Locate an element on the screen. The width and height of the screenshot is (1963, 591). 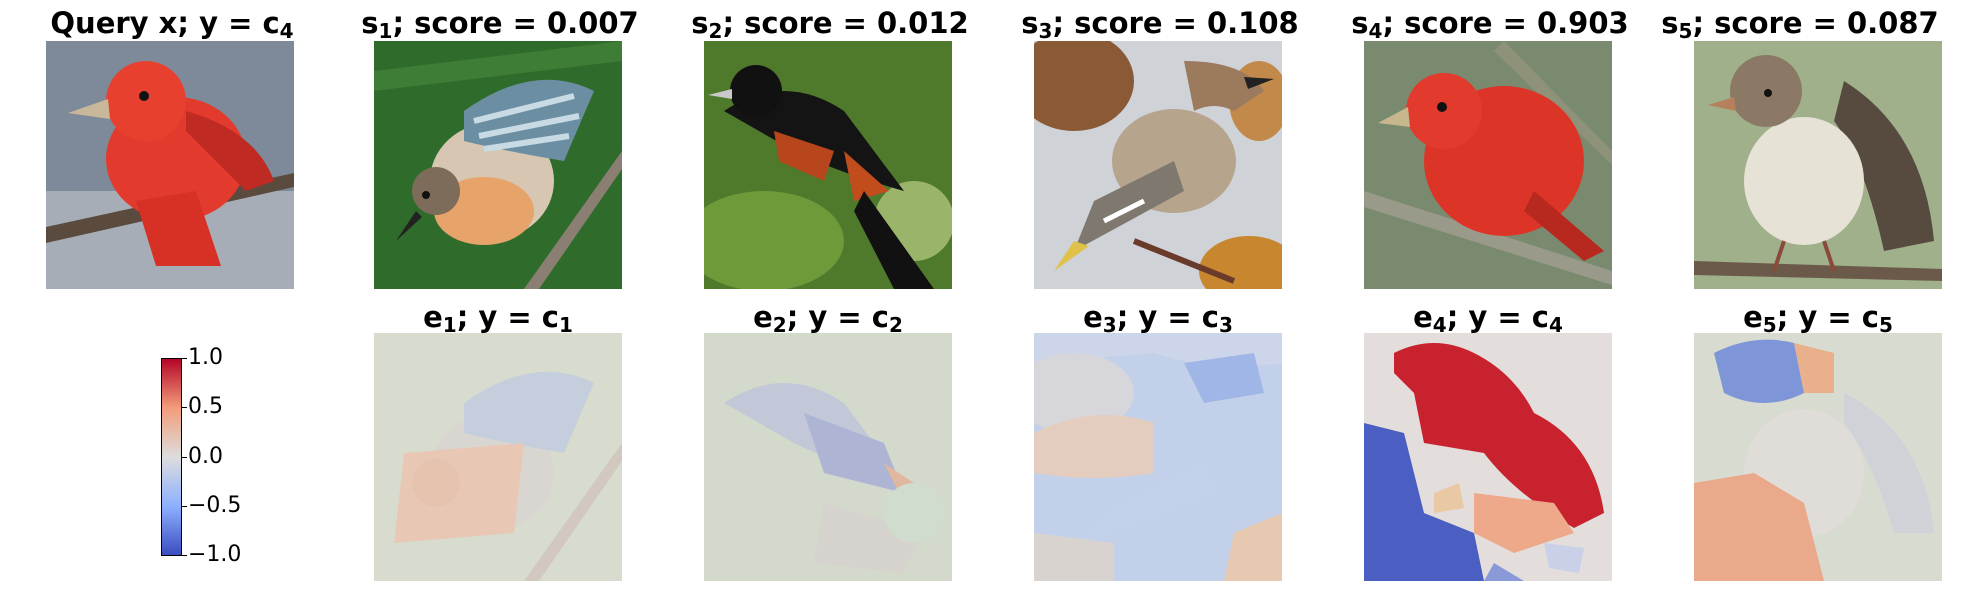
title-s5: s5; score = 0.087 is located at coordinates (1800, 24).